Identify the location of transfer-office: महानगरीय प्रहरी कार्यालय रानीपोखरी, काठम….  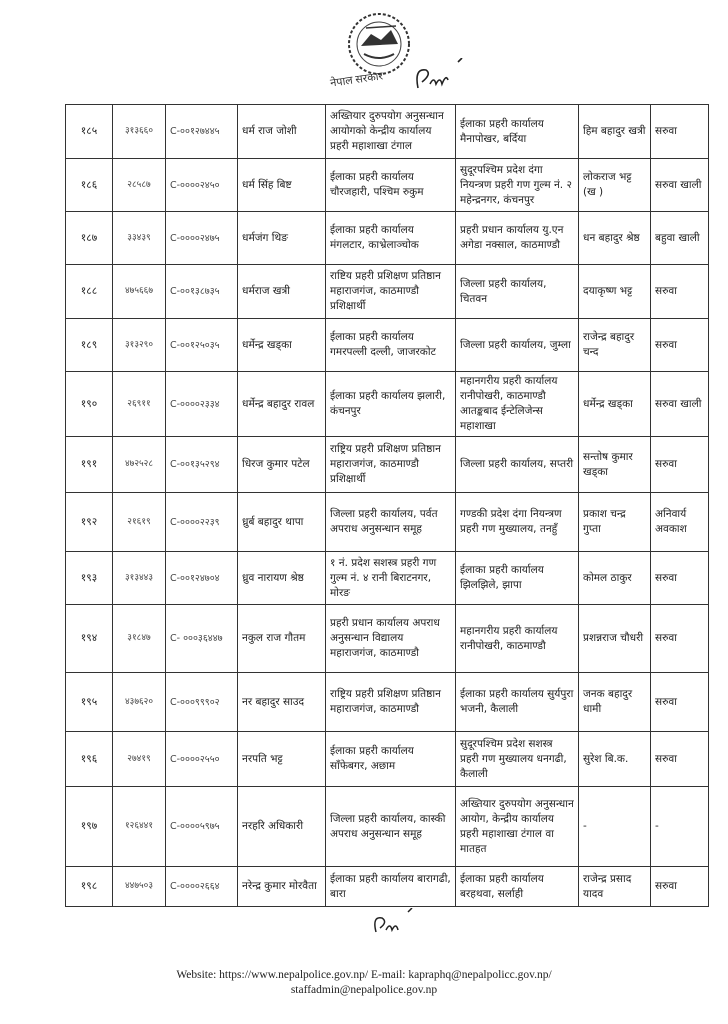
(517, 404).